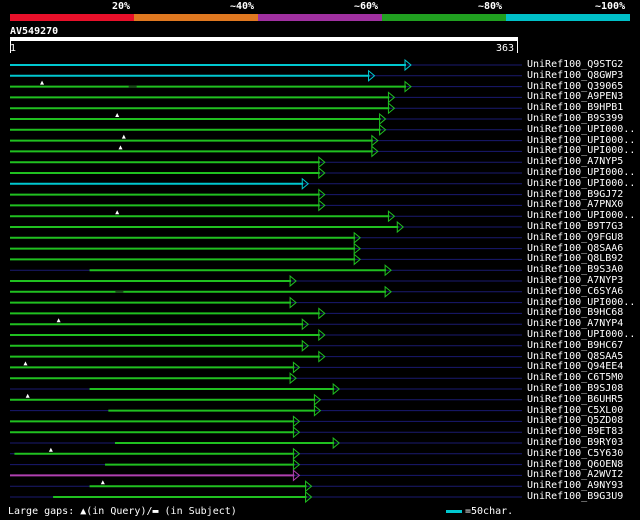  What do you see at coordinates (575, 97) in the screenshot?
I see `hit-label: UniRef100_A9PEN3` at bounding box center [575, 97].